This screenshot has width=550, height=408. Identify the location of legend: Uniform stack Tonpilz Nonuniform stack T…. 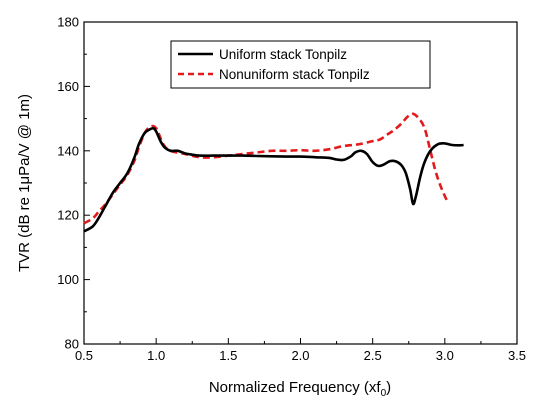
(300, 64).